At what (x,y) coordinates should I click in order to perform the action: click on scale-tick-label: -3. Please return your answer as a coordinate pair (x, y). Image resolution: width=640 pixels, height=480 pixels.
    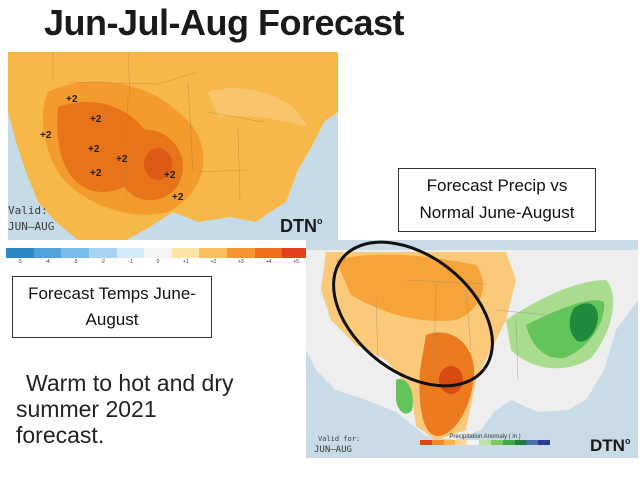
    Looking at the image, I should click on (75, 262).